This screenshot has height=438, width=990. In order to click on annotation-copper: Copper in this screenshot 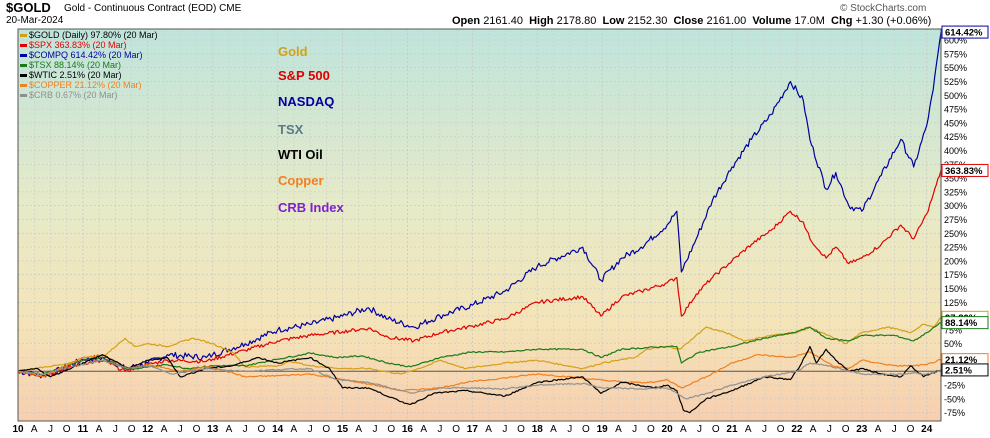, I will do `click(301, 180)`.